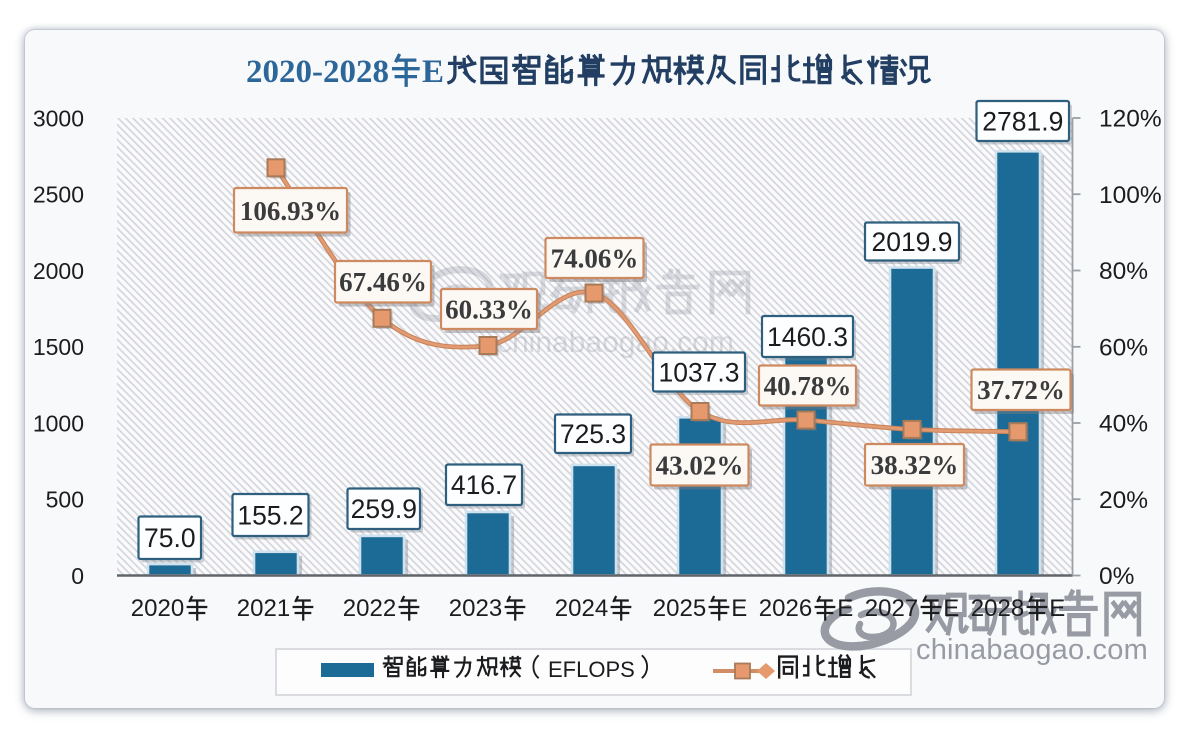 This screenshot has width=1188, height=732. Describe the element at coordinates (595, 259) in the screenshot. I see `svg-text: 74.06%` at that location.